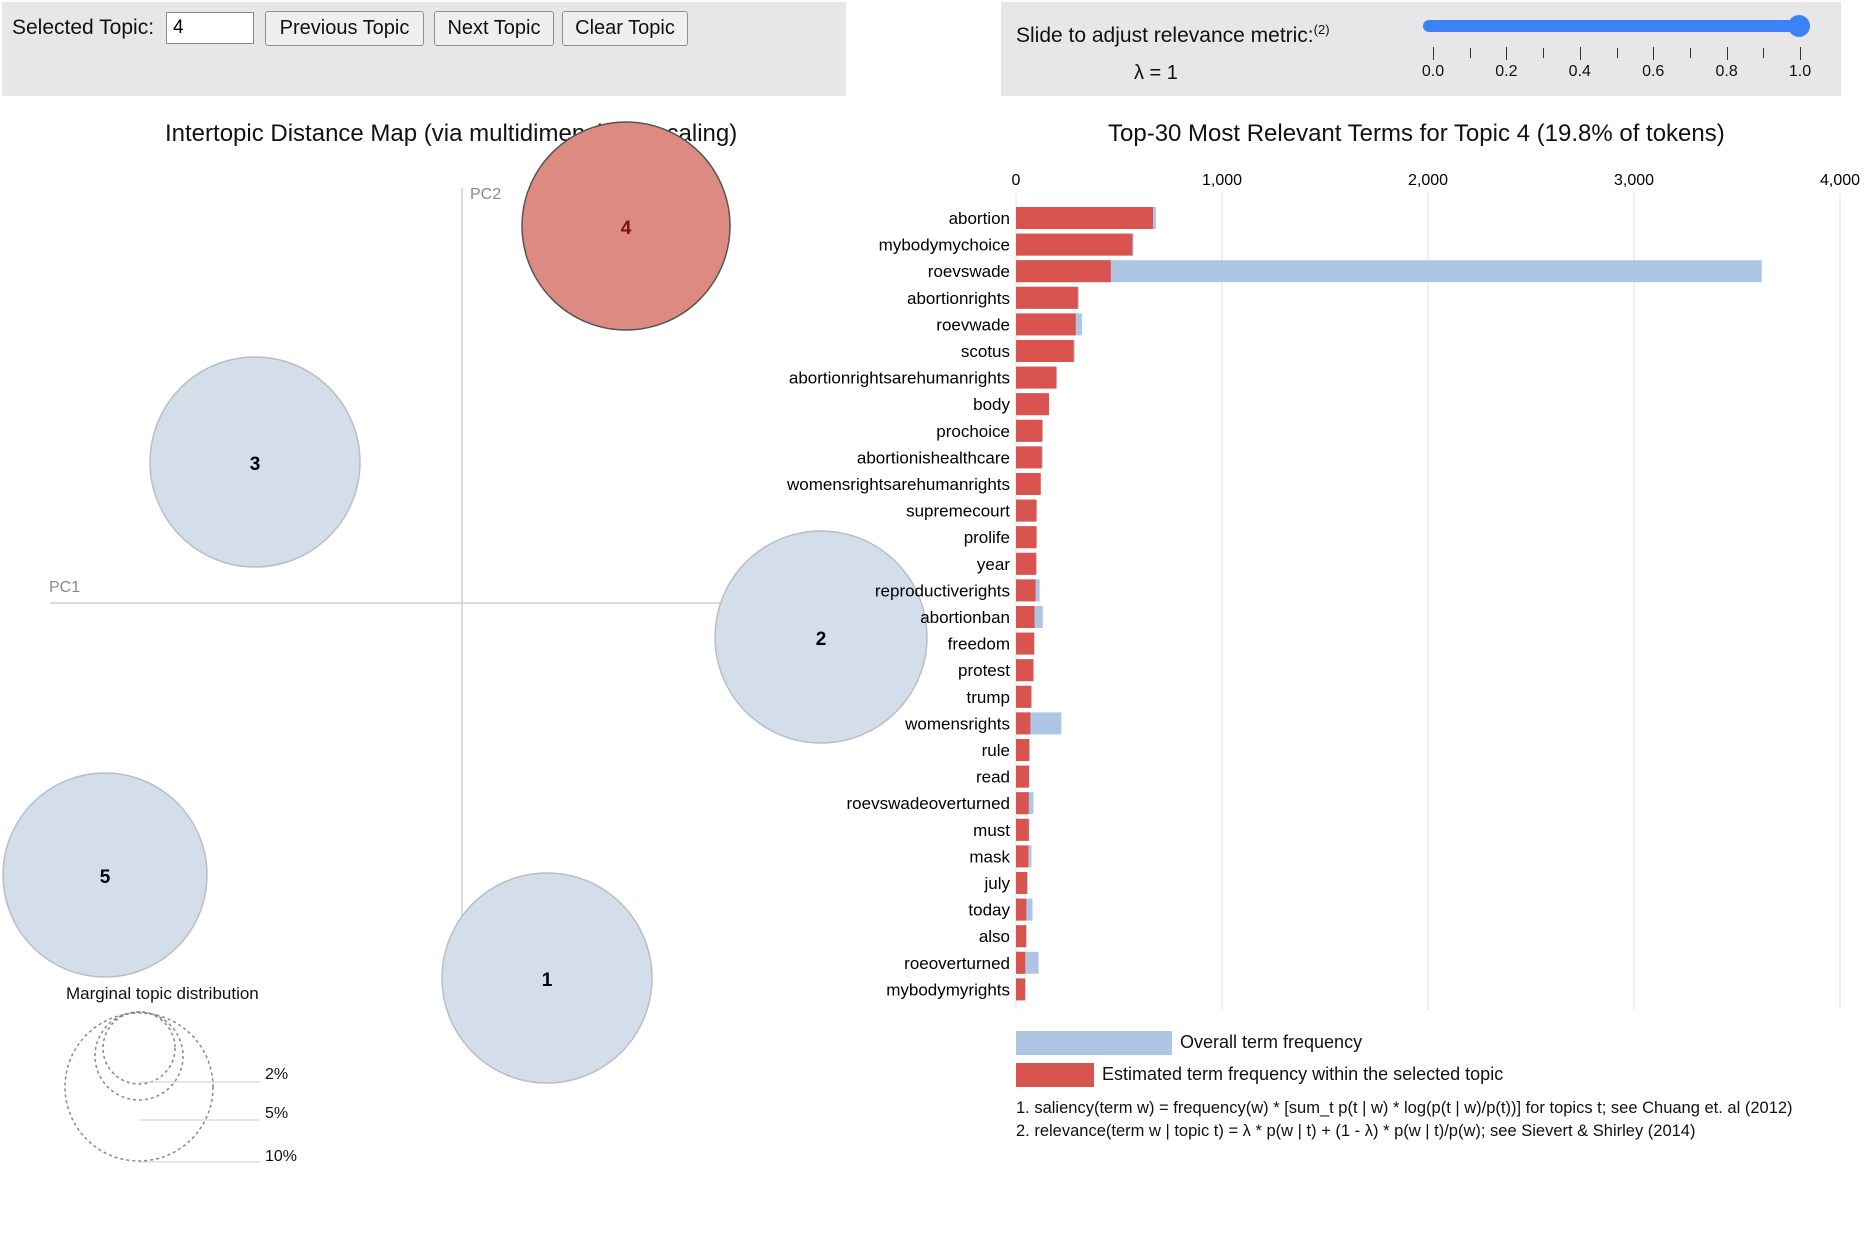 Image resolution: width=1874 pixels, height=1258 pixels. What do you see at coordinates (1026, 537) in the screenshot?
I see `bar-topic-prolife` at bounding box center [1026, 537].